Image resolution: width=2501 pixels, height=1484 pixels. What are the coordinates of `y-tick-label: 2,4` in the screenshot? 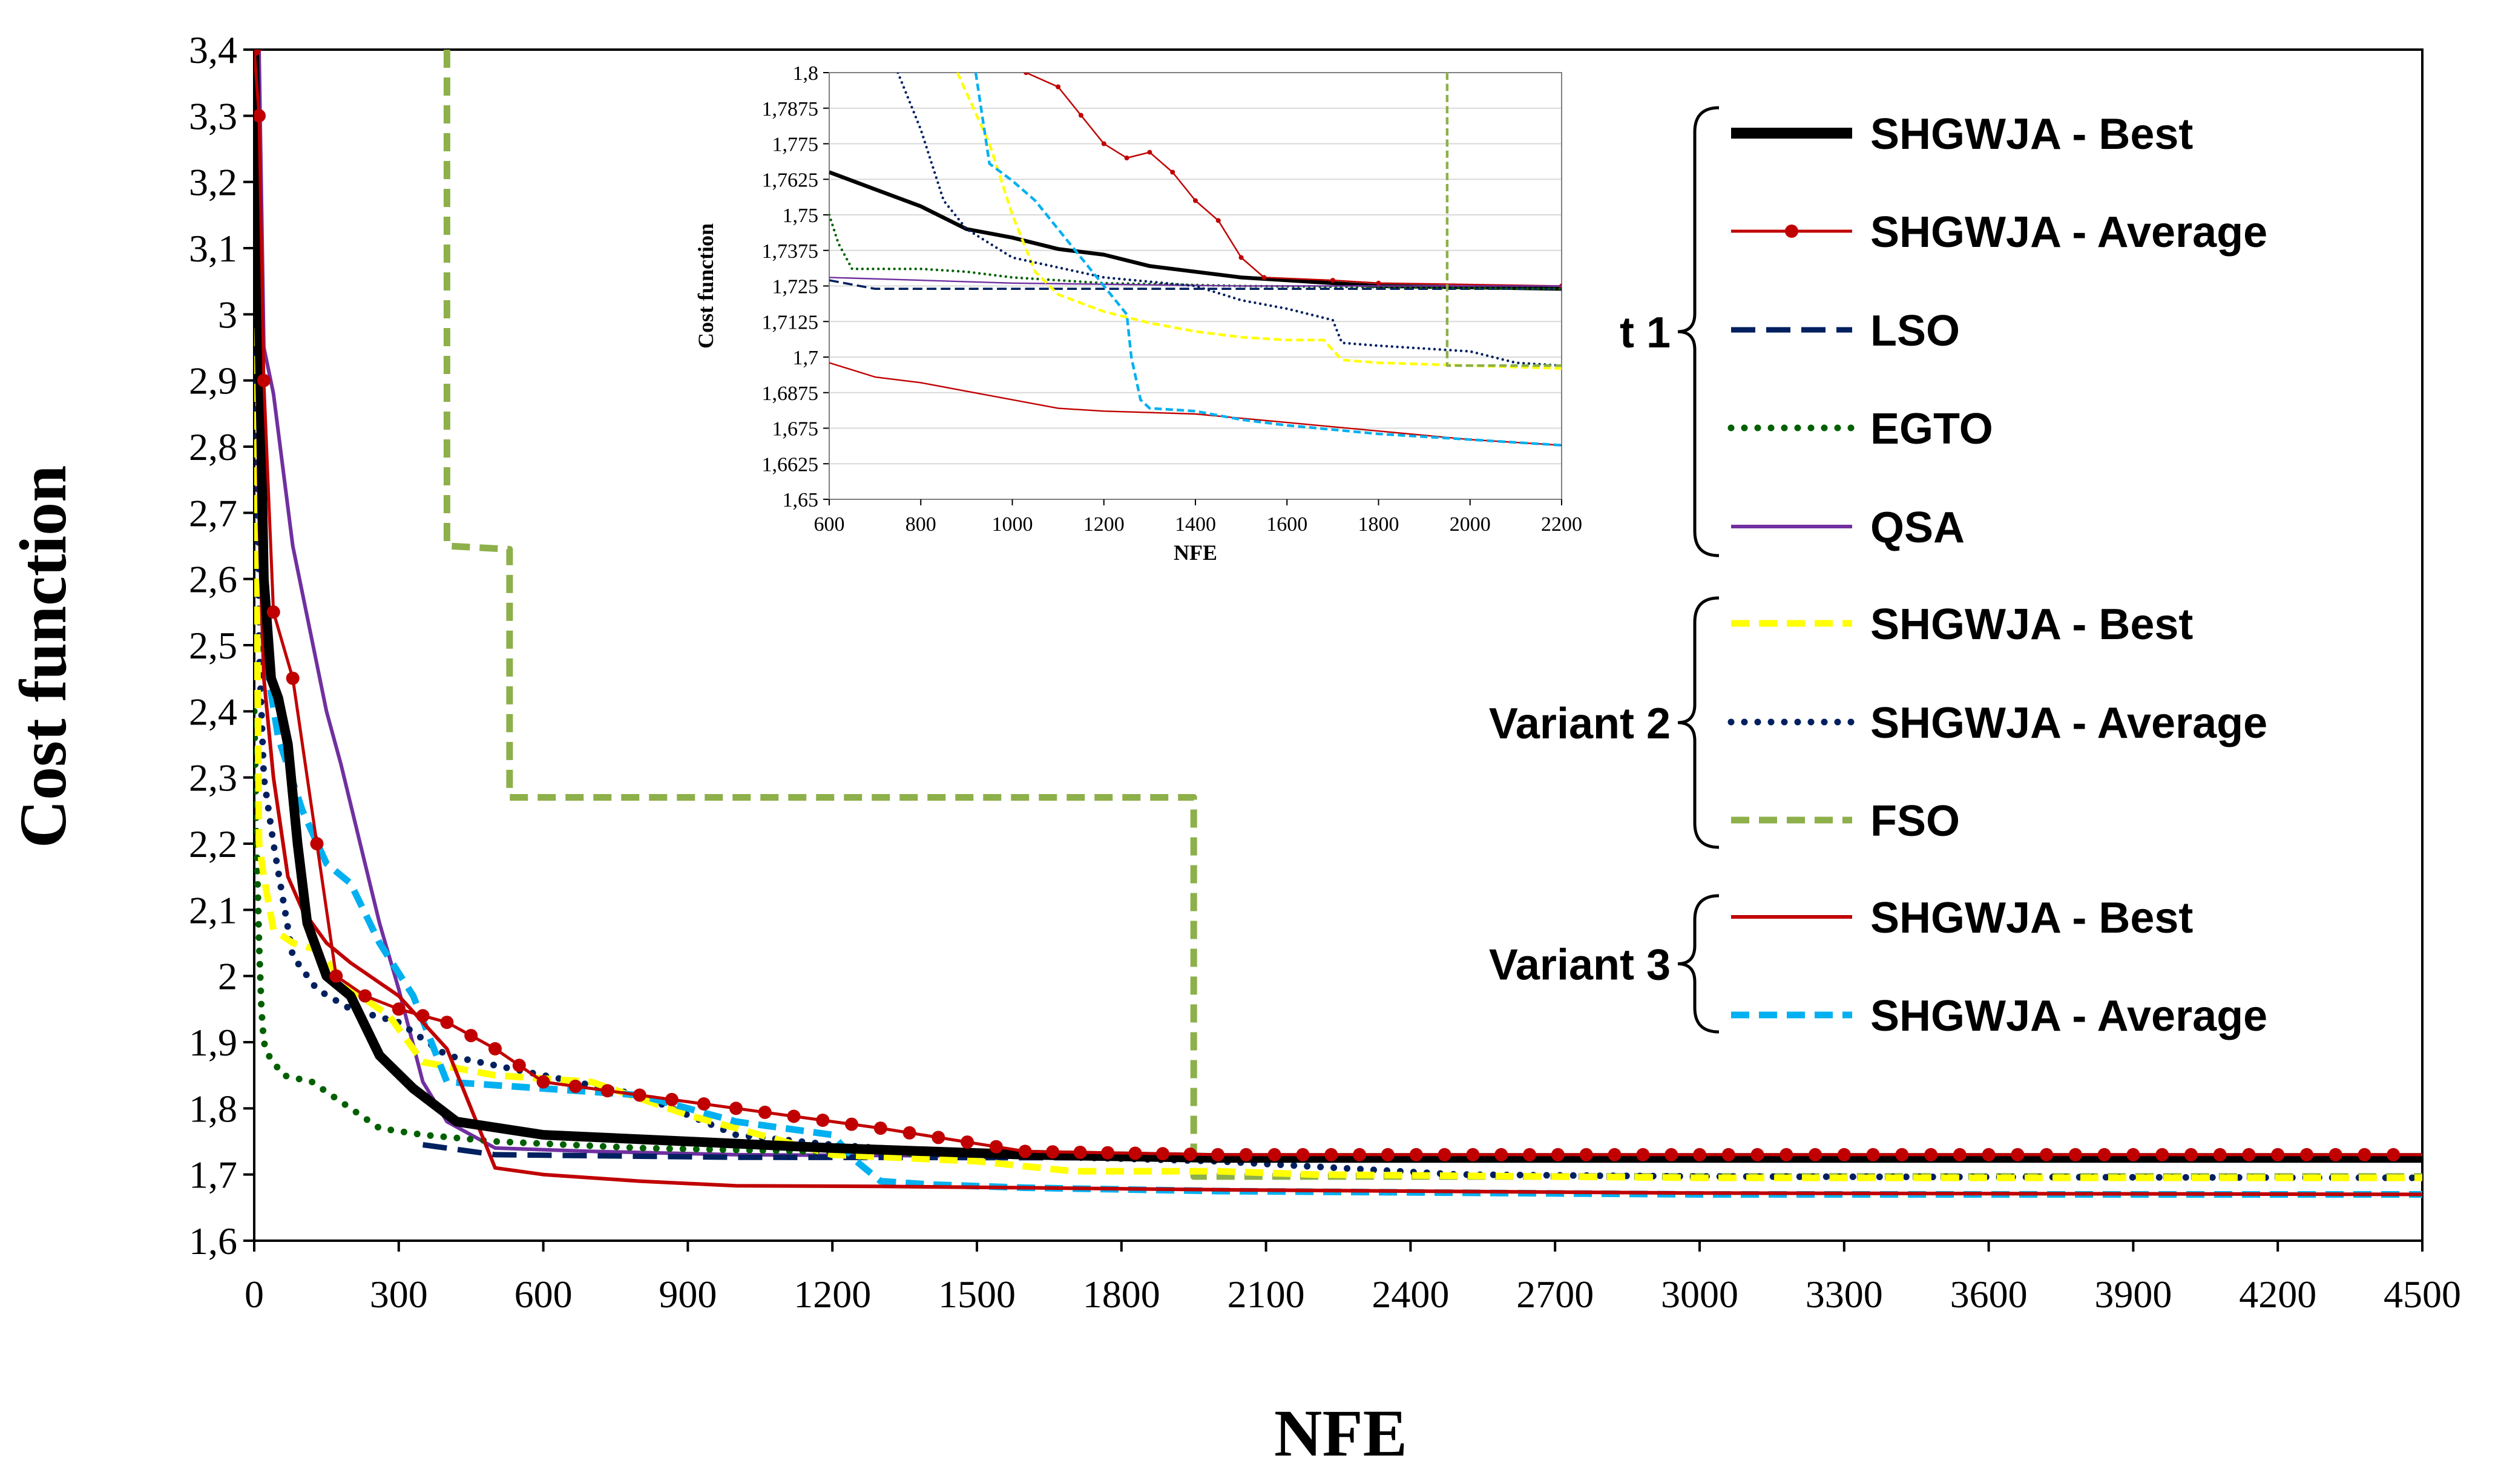 It's located at (213, 711).